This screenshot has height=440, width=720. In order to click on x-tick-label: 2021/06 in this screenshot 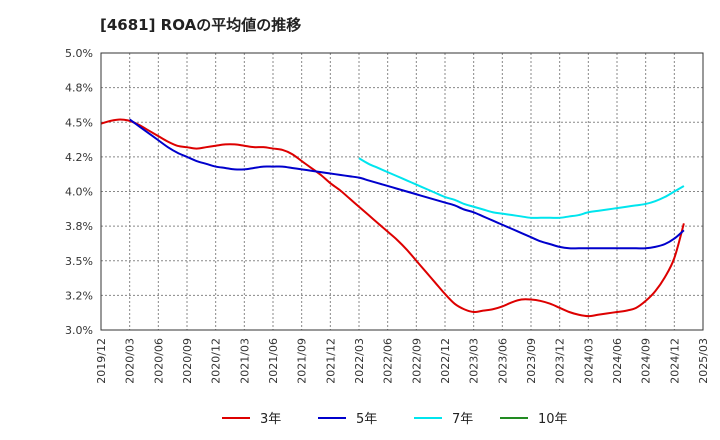, I will do `click(273, 361)`.